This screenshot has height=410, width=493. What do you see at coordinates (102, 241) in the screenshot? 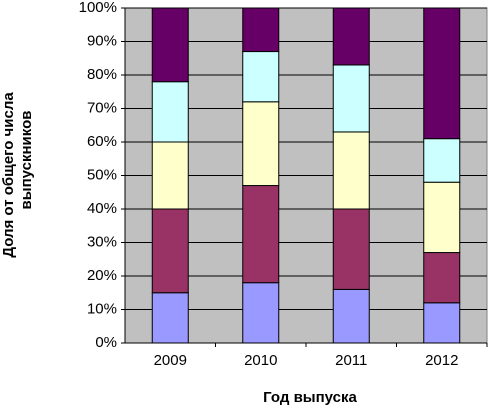
I see `y-tick-label: 30%` at bounding box center [102, 241].